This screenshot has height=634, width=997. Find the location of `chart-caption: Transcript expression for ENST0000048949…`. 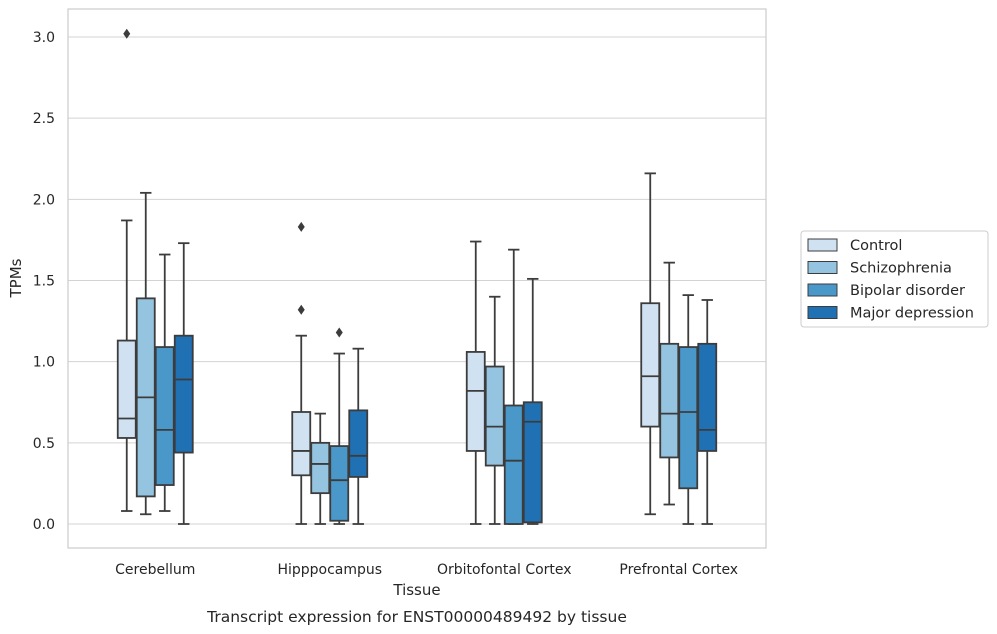

chart-caption: Transcript expression for ENST0000048949… is located at coordinates (416, 617).